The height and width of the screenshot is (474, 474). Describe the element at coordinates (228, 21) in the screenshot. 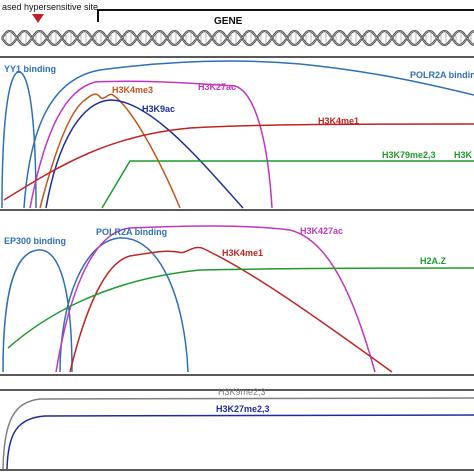

I see `gene-label: GENE` at that location.